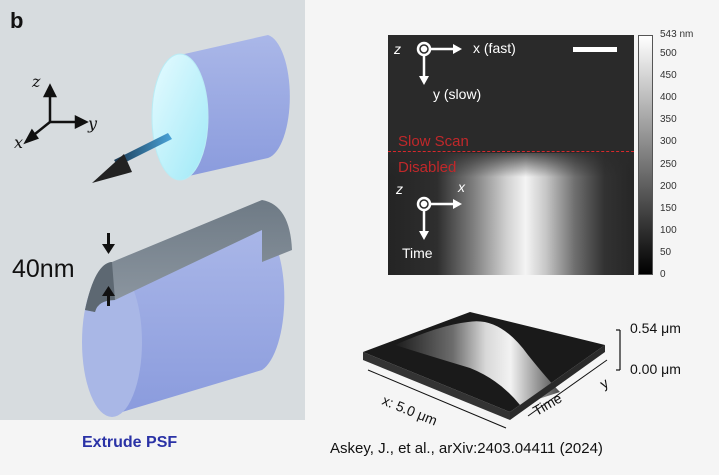 The image size is (719, 475). I want to click on panel-letter: b, so click(17, 20).